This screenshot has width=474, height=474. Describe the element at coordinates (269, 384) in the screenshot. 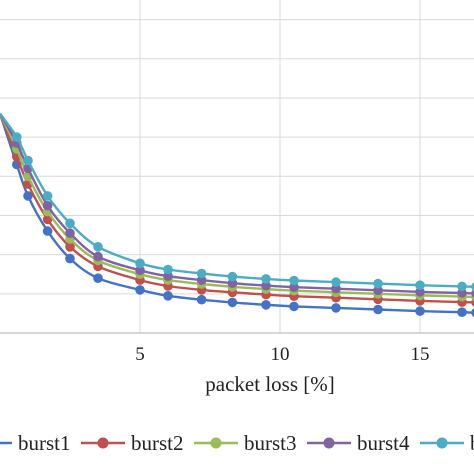

I see `x-axis-label: packet loss [%]` at that location.